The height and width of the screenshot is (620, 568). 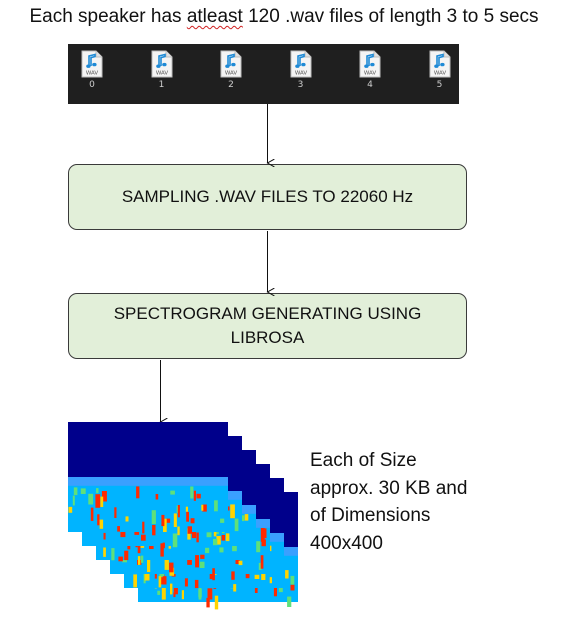 I want to click on output-note-line-3: of Dimensions, so click(x=370, y=515).